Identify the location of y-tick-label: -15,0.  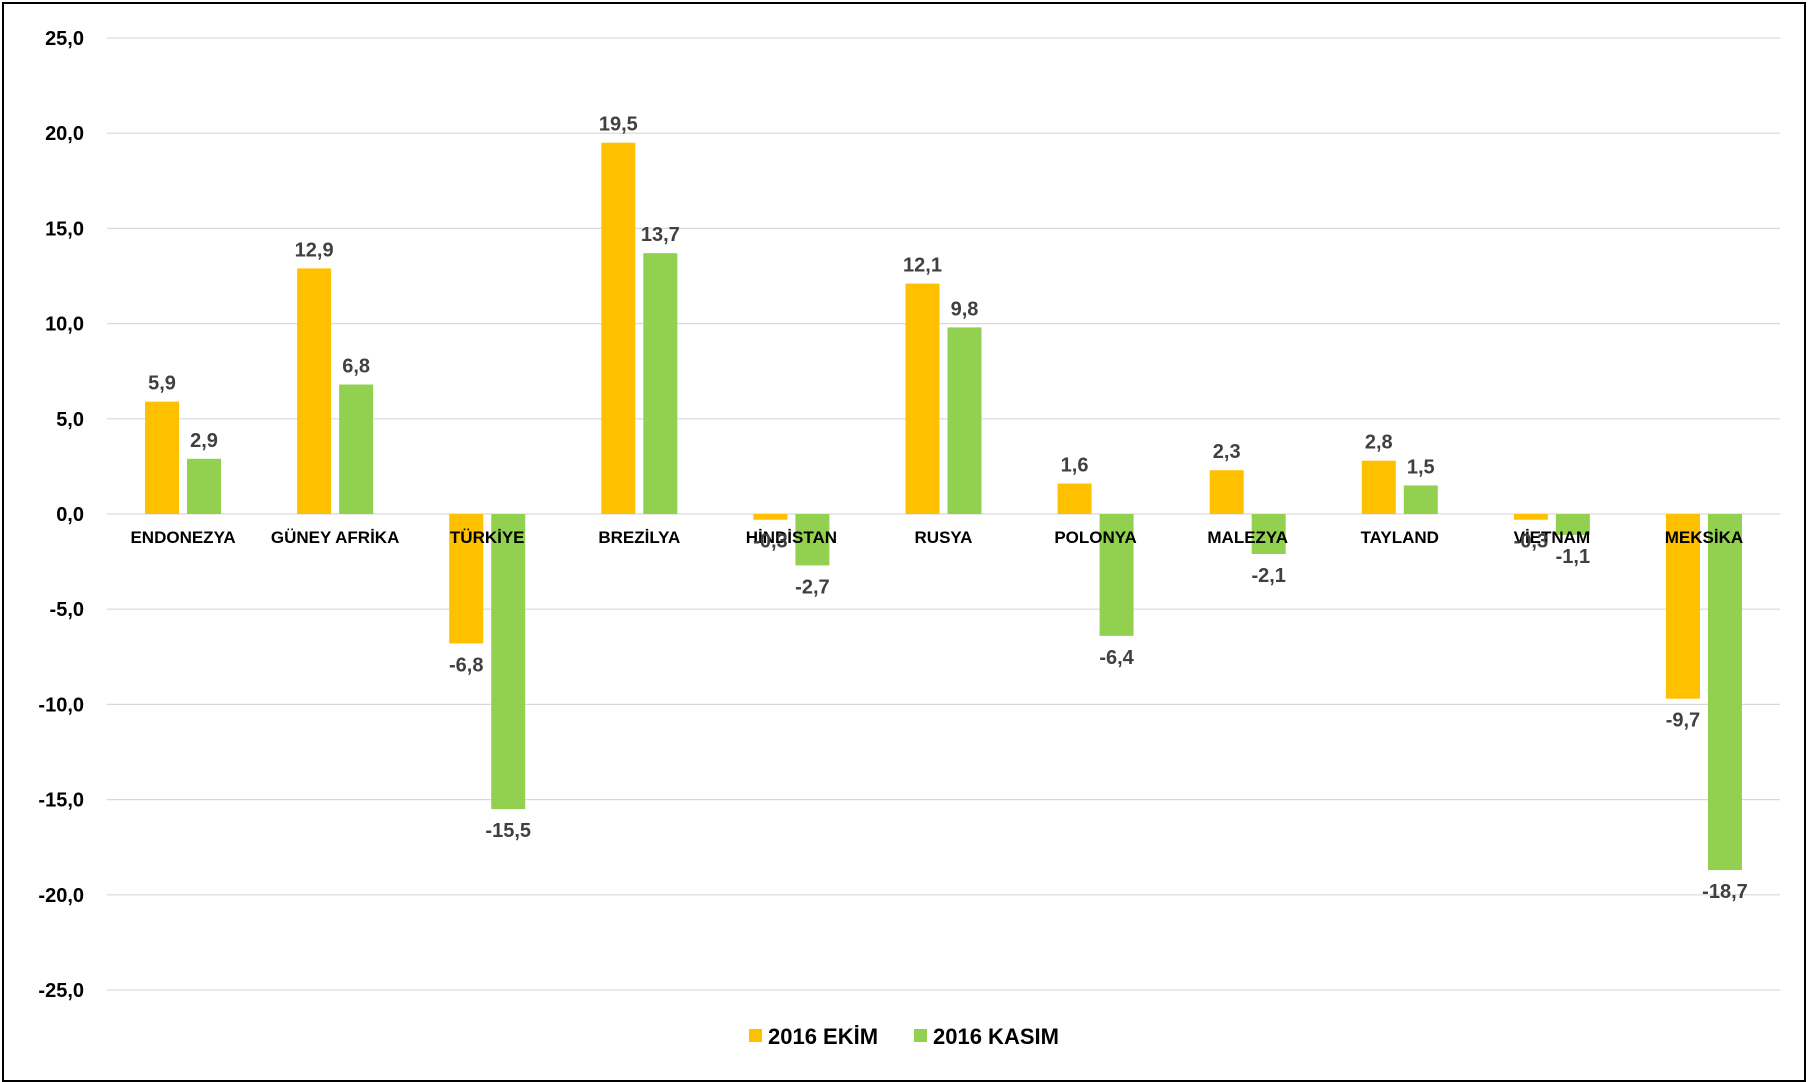
(61, 801).